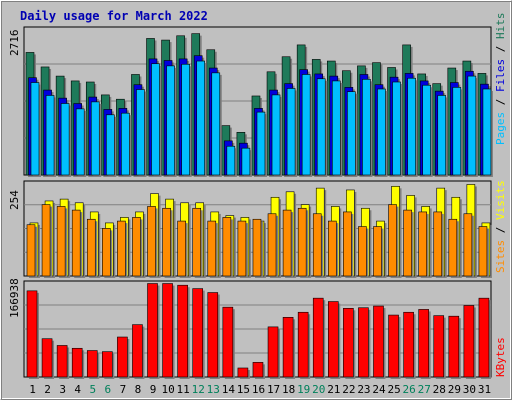 Image resolution: width=512 pixels, height=405 pixels. Describe the element at coordinates (500, 75) in the screenshot. I see `legend-files: Files` at that location.